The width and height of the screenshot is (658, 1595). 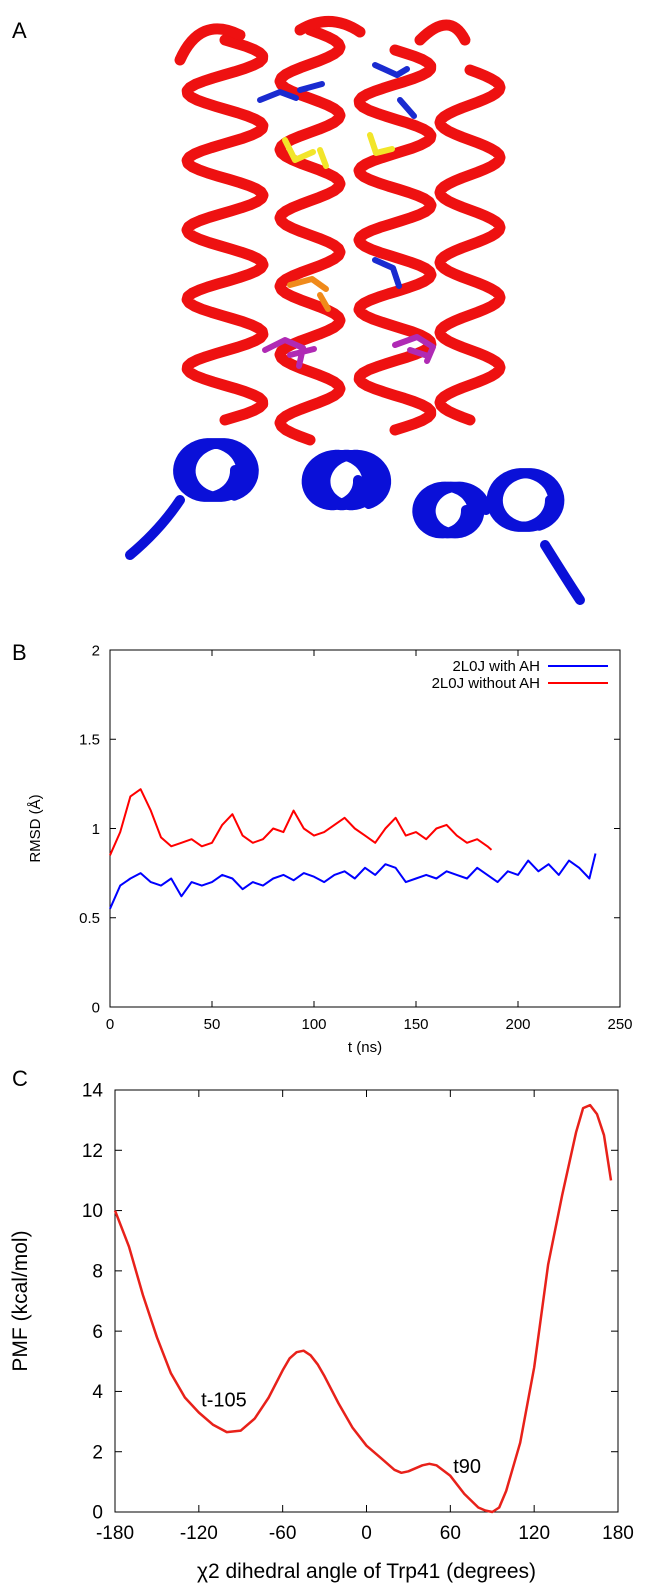 I want to click on x-tick-label: -120, so click(x=199, y=1533).